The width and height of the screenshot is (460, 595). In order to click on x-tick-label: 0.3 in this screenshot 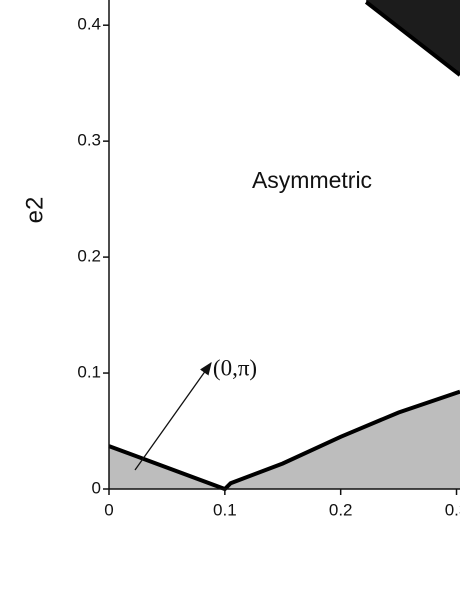, I will do `click(452, 509)`.